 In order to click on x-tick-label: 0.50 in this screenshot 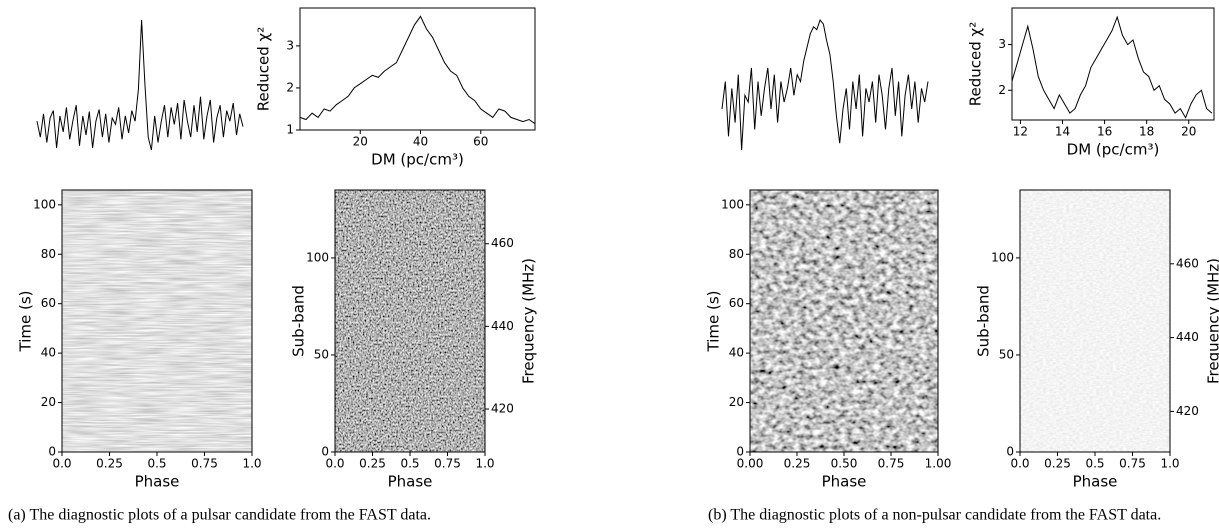, I will do `click(844, 464)`.